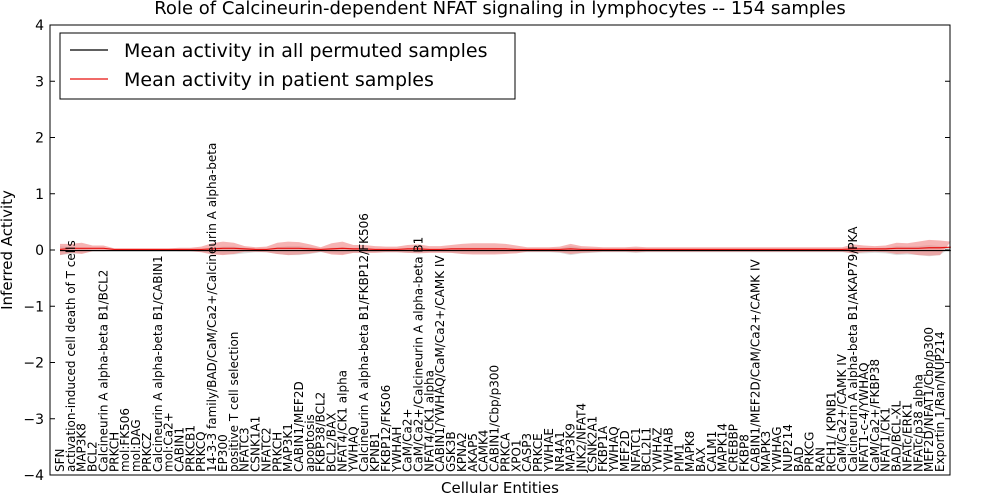  Describe the element at coordinates (940, 401) in the screenshot. I see `x-tick-label: Exportin 1/Ran/NUP214` at that location.